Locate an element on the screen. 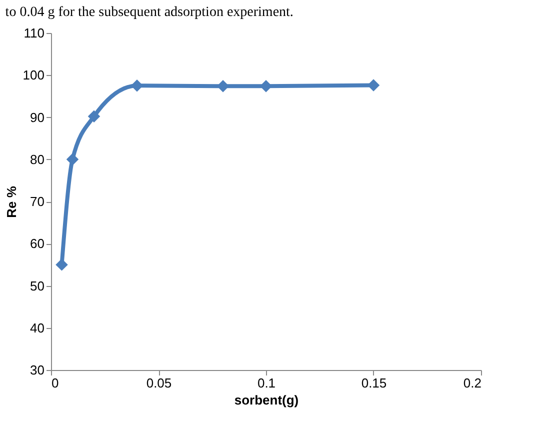  y-tick-label: 100 is located at coordinates (33, 75).